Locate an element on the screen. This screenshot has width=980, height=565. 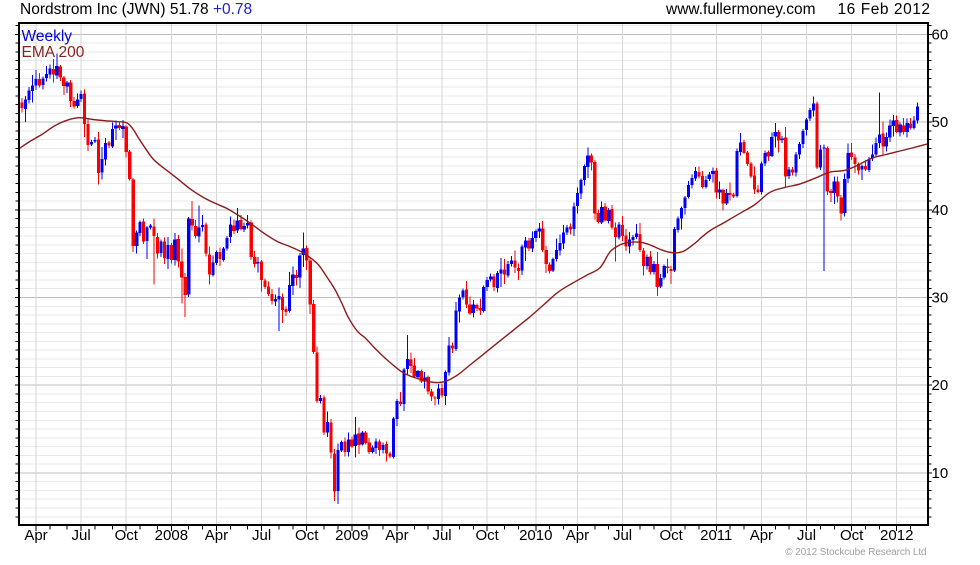
svg-text: 2012 is located at coordinates (896, 535).